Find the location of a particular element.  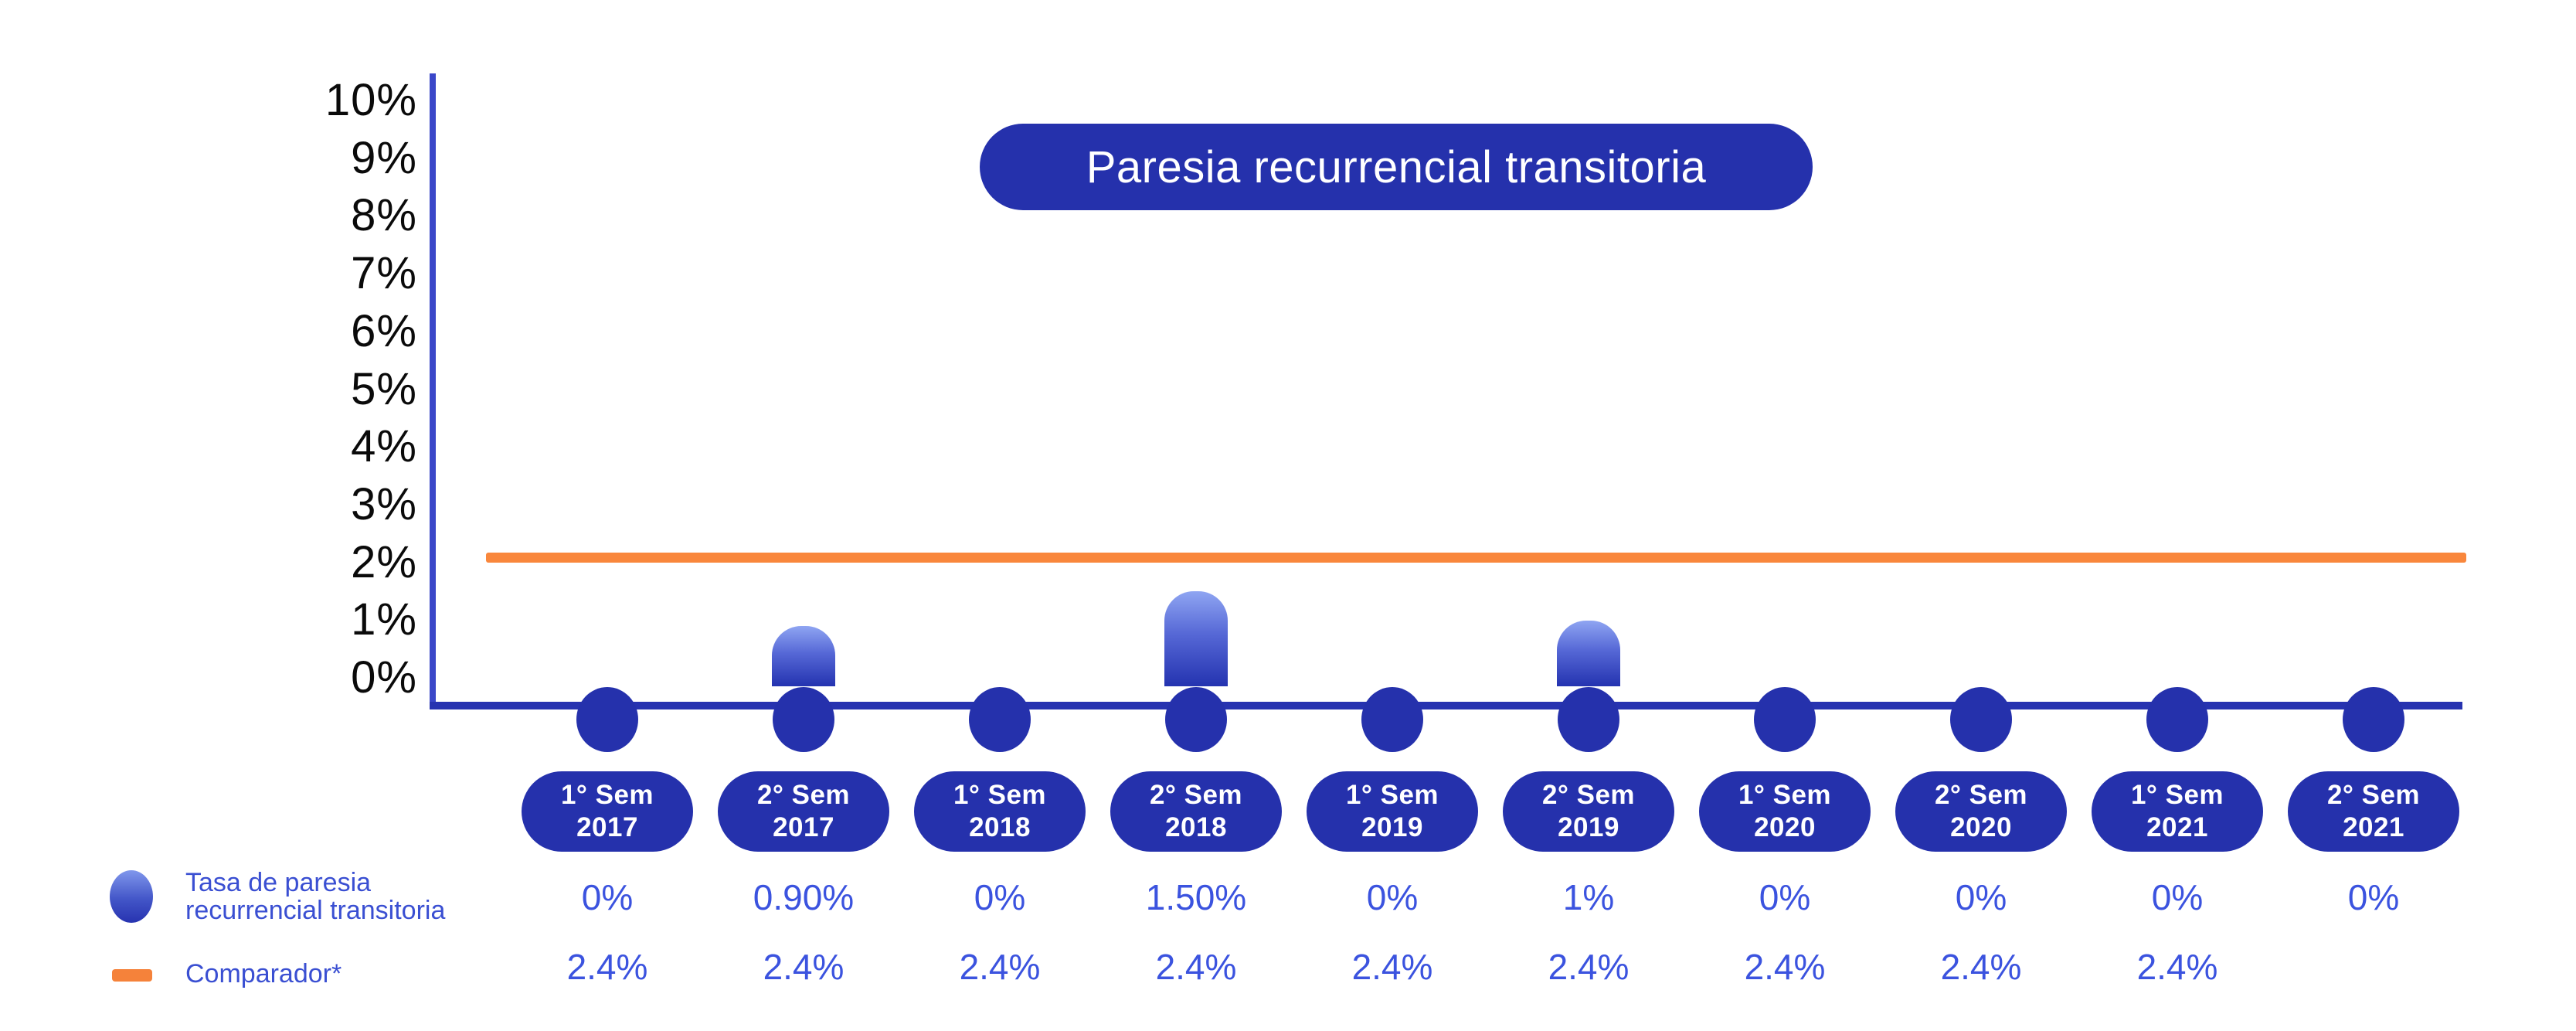

x-category-pill: 2° Sem 2017 is located at coordinates (803, 811).